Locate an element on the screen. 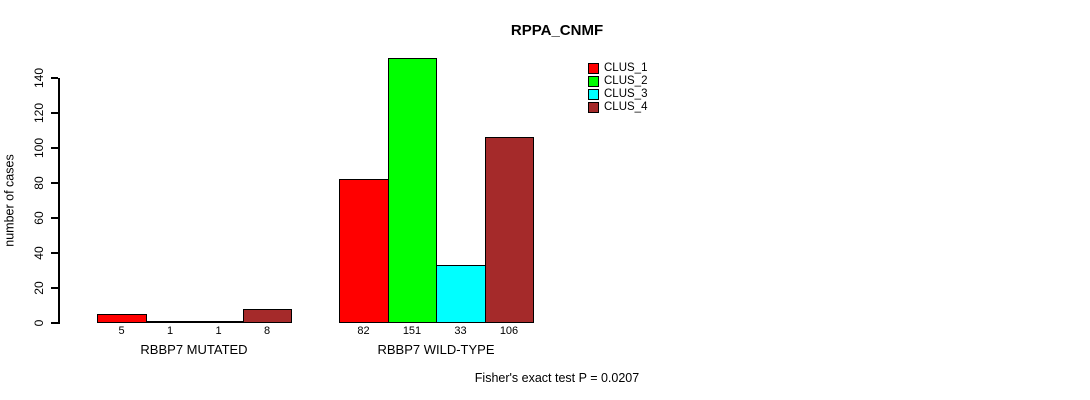  legend: CLUS_1 CLUS_2 CLUS_3 CLUS_4 is located at coordinates (617, 88).